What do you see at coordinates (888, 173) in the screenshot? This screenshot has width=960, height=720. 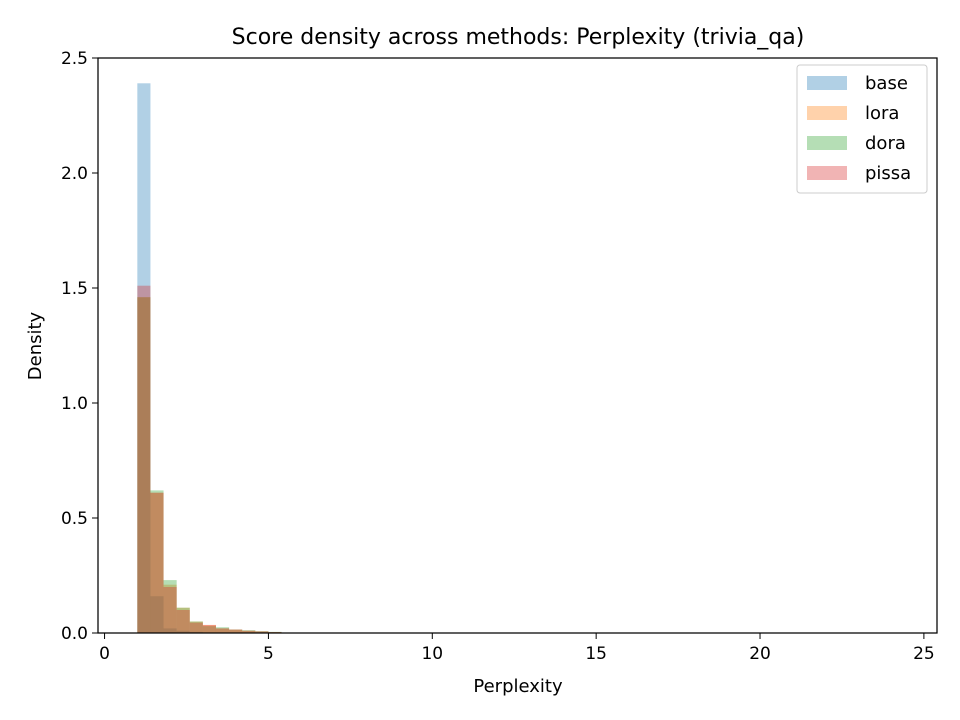 I see `legend-label-pissa: pissa` at bounding box center [888, 173].